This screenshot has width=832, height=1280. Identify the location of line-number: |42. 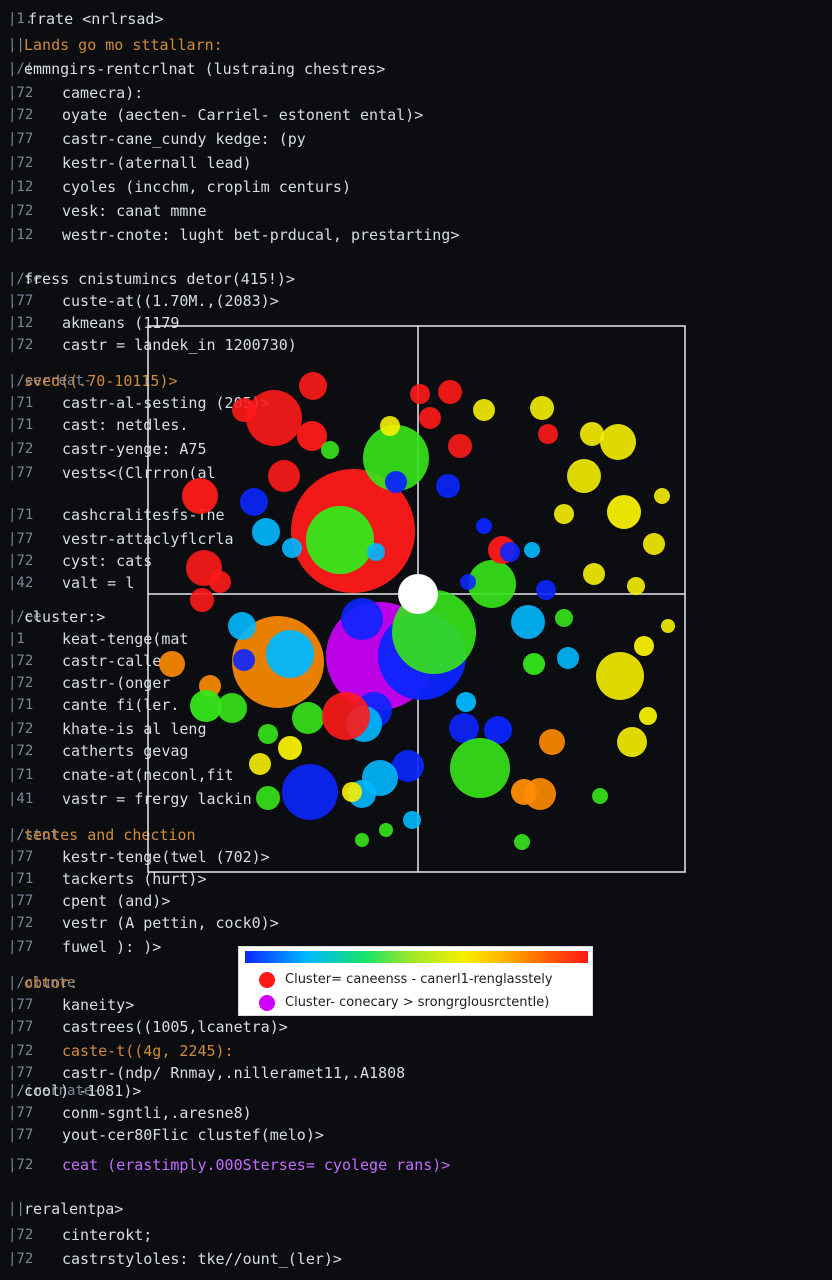
(21, 583).